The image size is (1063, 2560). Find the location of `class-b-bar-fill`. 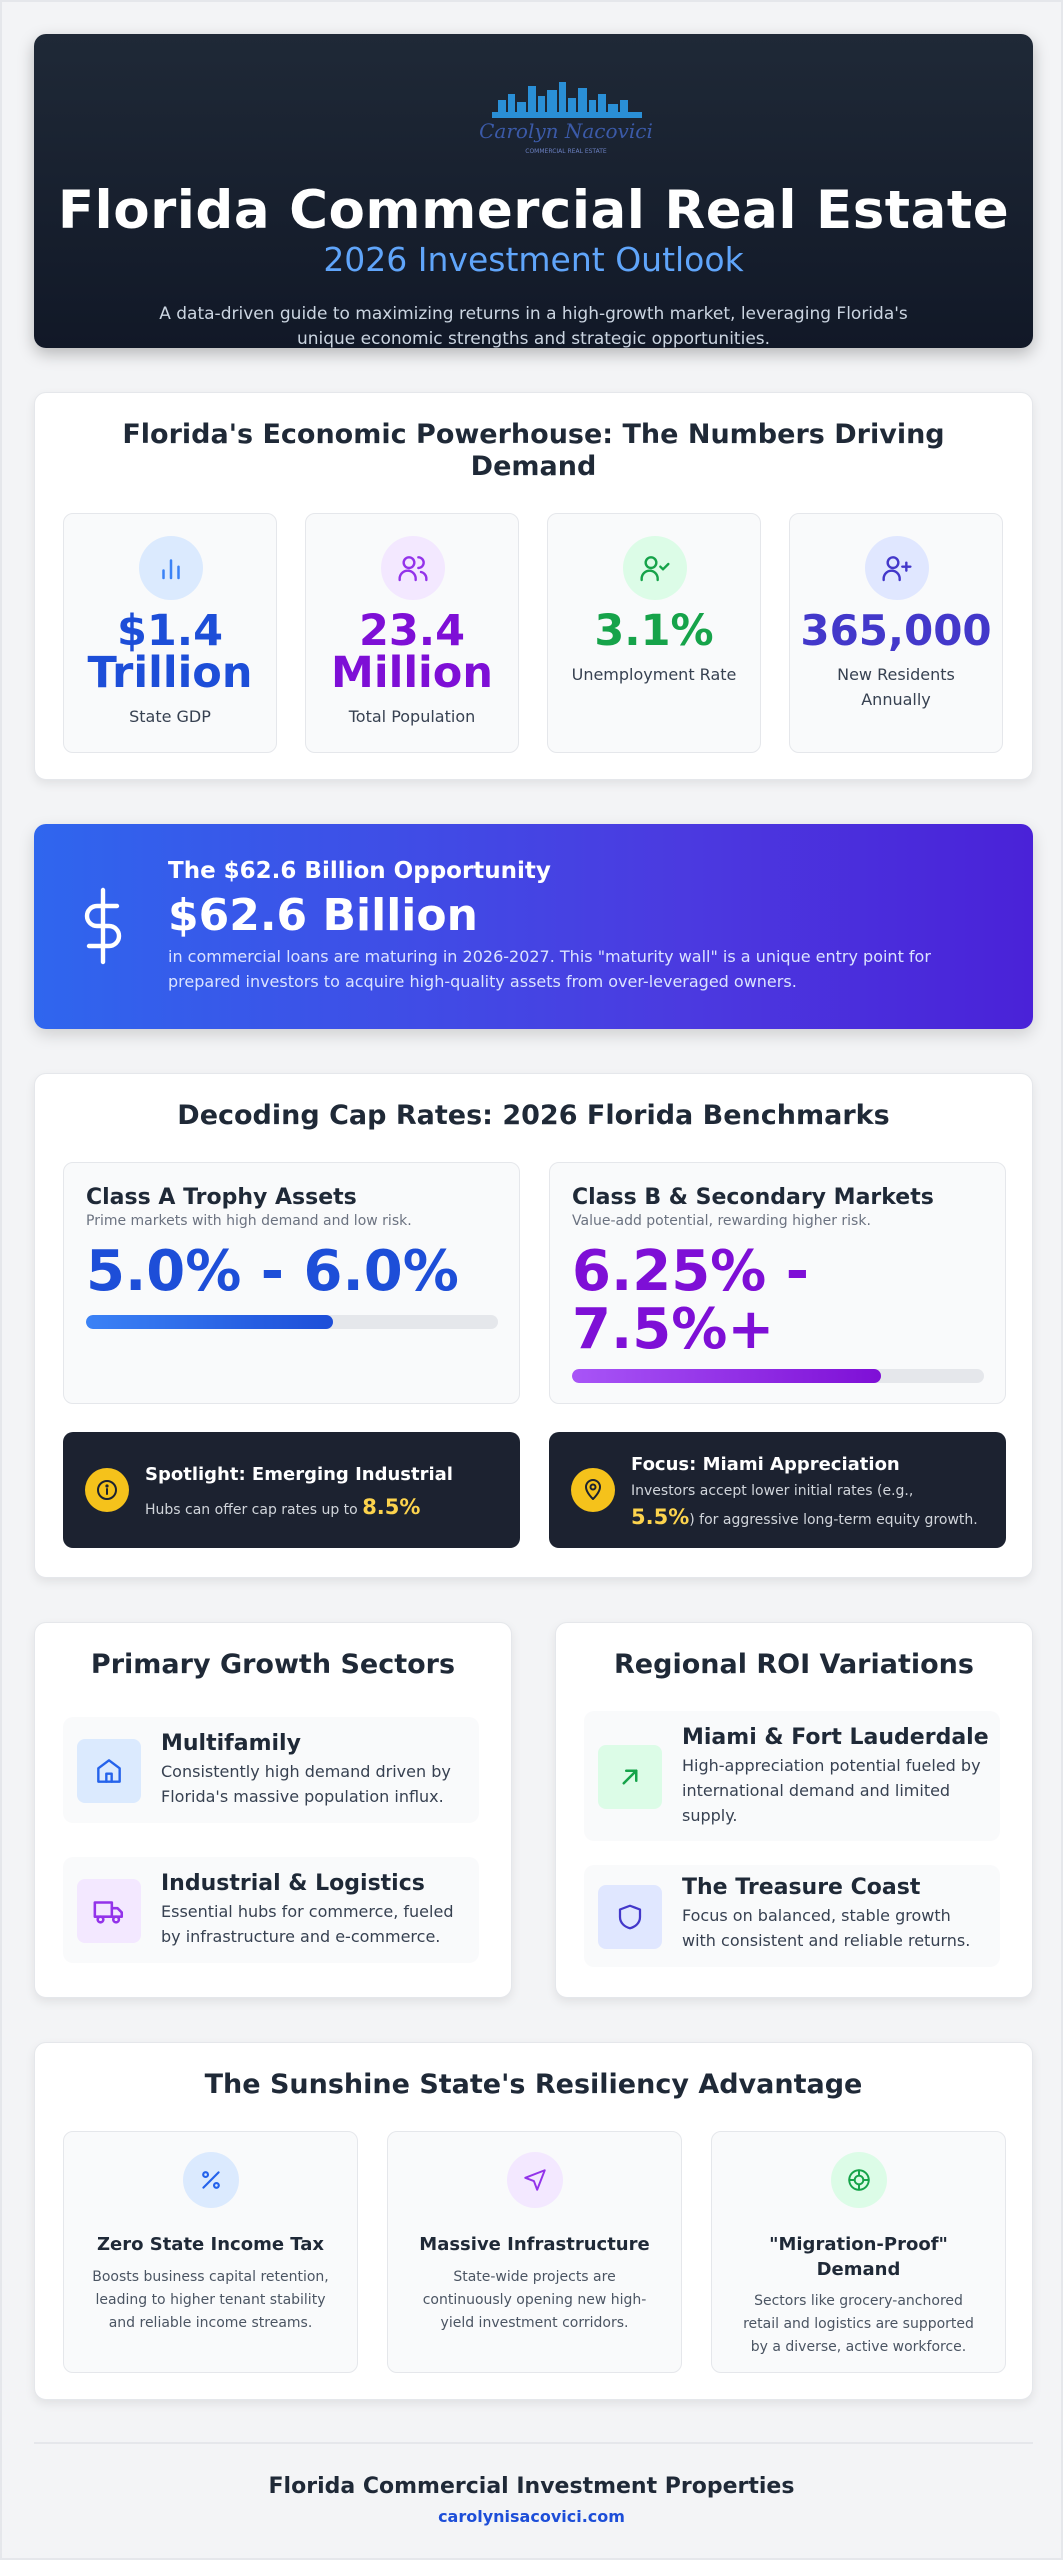

class-b-bar-fill is located at coordinates (726, 1376).